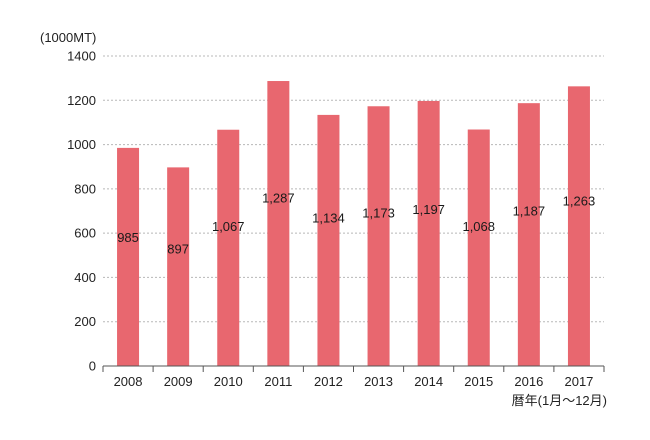 The height and width of the screenshot is (440, 650). What do you see at coordinates (528, 235) in the screenshot?
I see `bar-2016` at bounding box center [528, 235].